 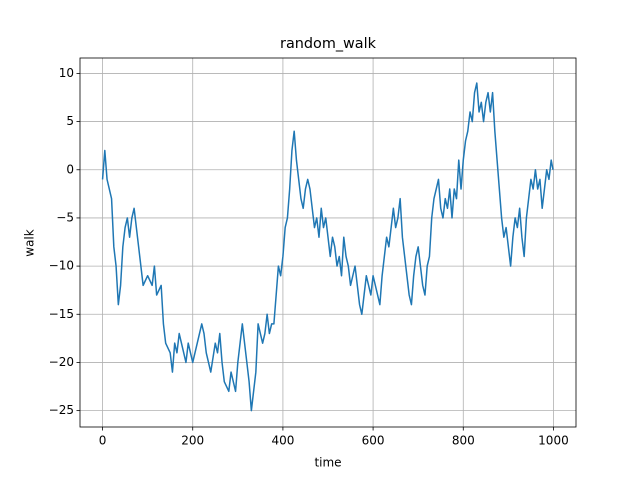 I want to click on y-tick-label: −10, so click(x=61, y=266).